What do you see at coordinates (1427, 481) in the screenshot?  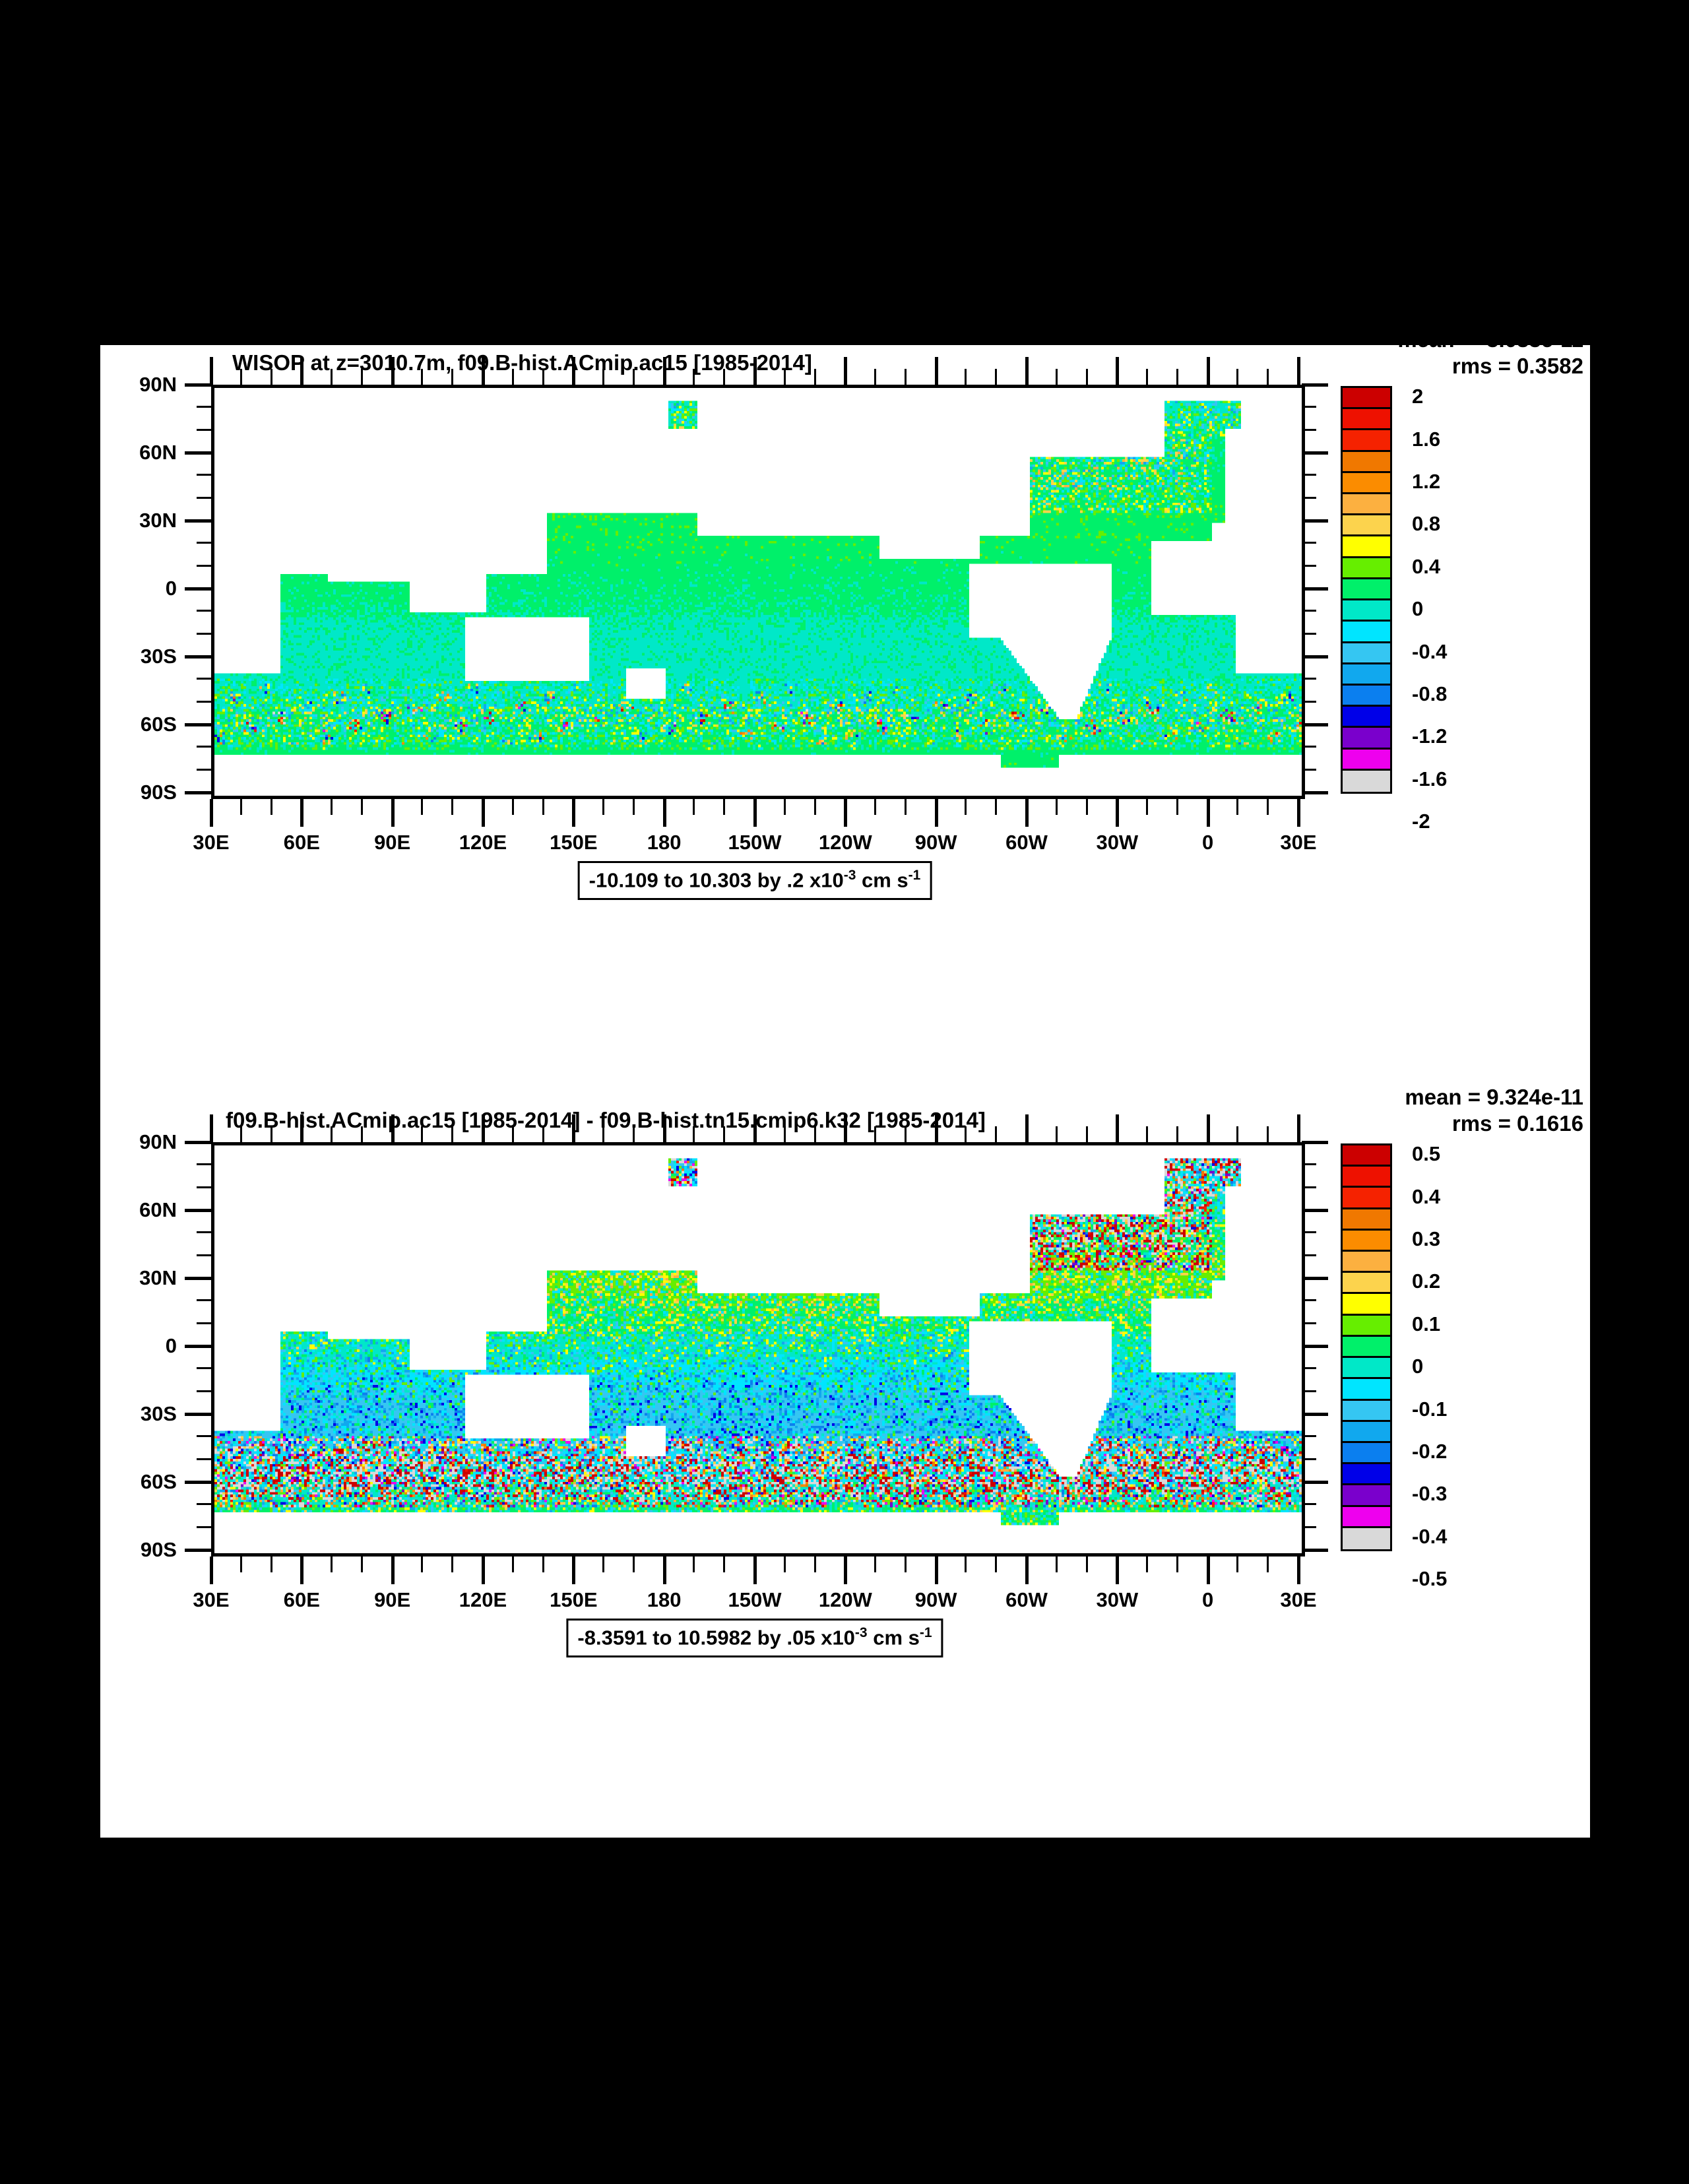 I see `colorbar-label: 1.2` at bounding box center [1427, 481].